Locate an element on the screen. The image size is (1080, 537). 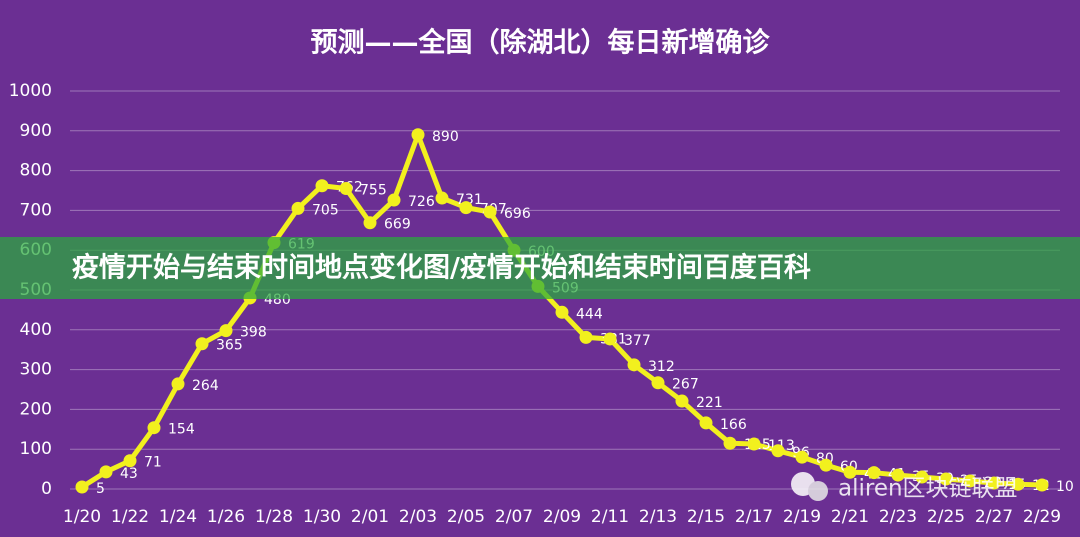
watermark: aliren区块链联盟 is located at coordinates (904, 487).